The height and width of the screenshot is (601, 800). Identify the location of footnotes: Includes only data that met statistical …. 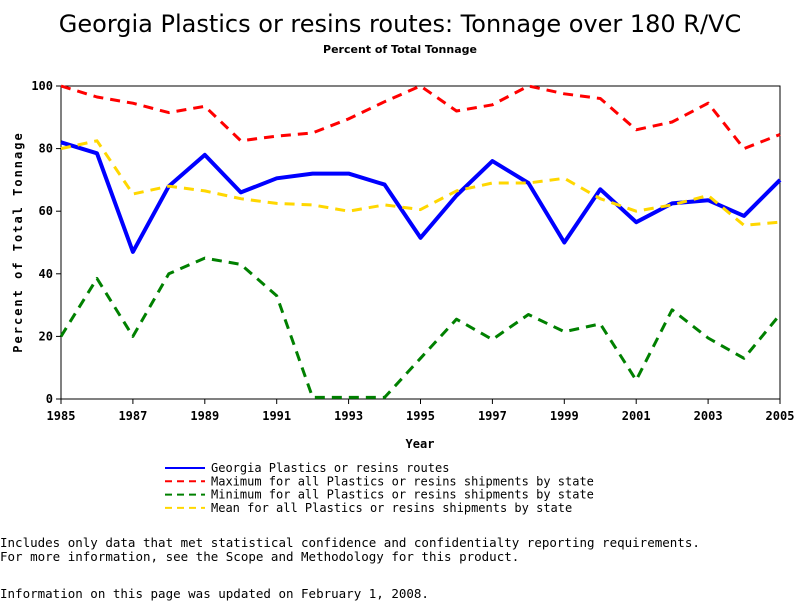
(350, 550).